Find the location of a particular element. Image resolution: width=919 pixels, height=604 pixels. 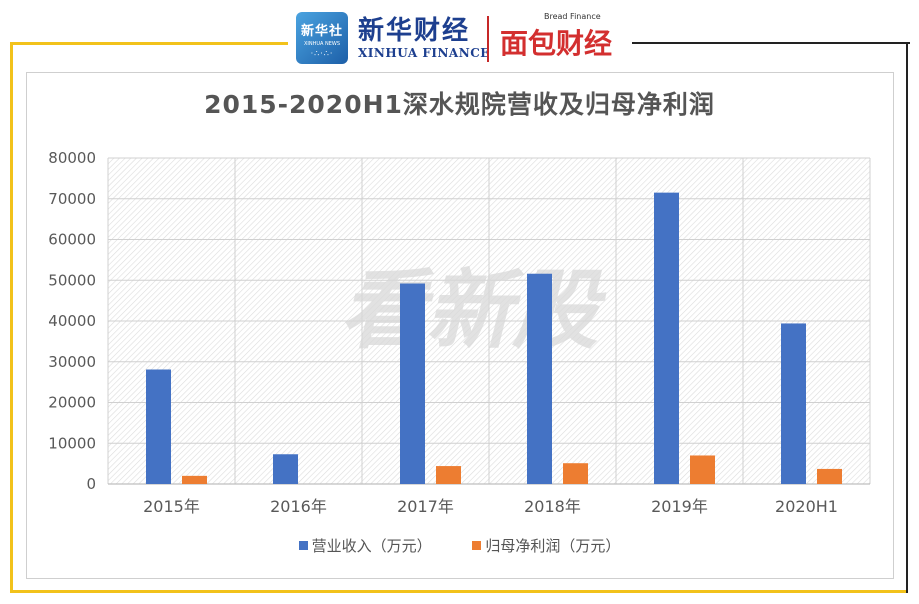

legend-label-revenue: 营业收入（万元） is located at coordinates (371, 546).